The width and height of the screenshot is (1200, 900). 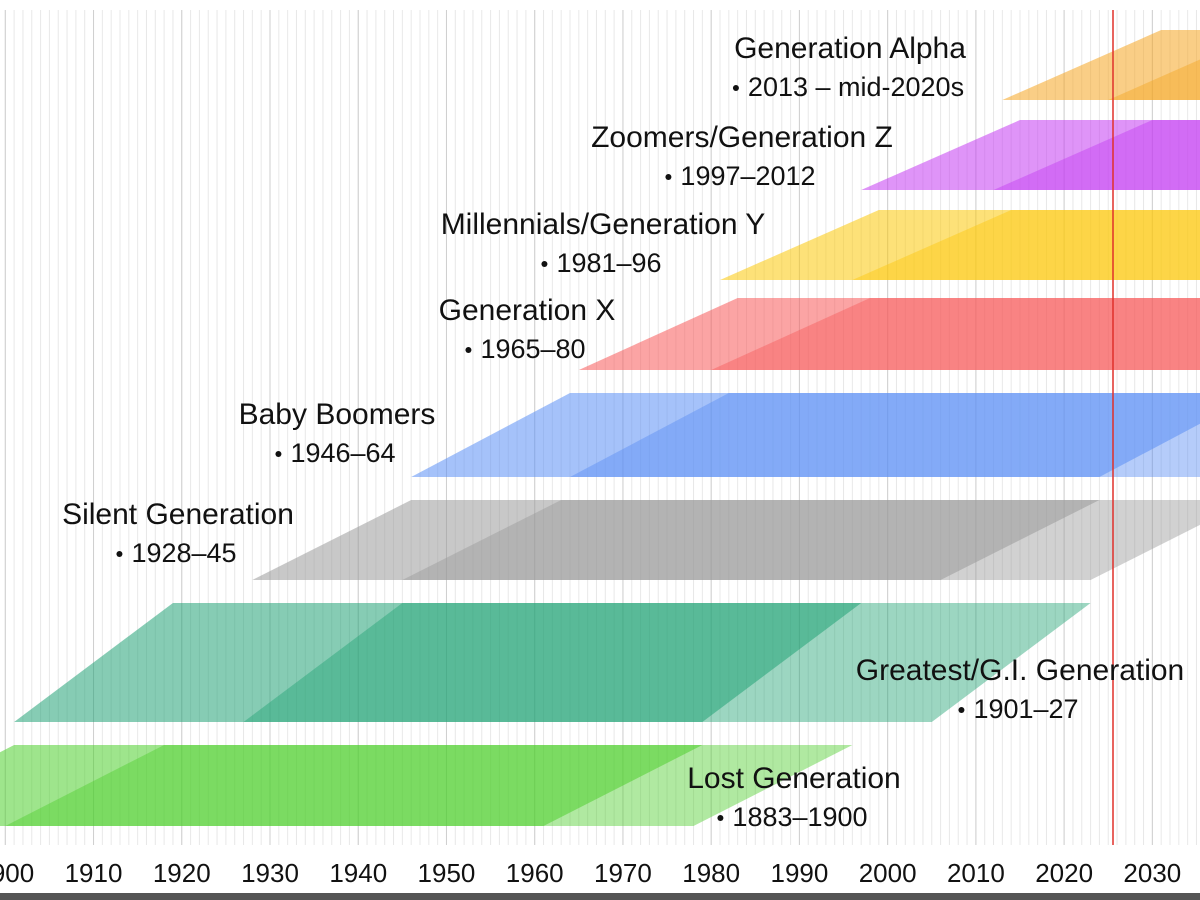 What do you see at coordinates (799, 817) in the screenshot?
I see `generation-period: 1883–1900` at bounding box center [799, 817].